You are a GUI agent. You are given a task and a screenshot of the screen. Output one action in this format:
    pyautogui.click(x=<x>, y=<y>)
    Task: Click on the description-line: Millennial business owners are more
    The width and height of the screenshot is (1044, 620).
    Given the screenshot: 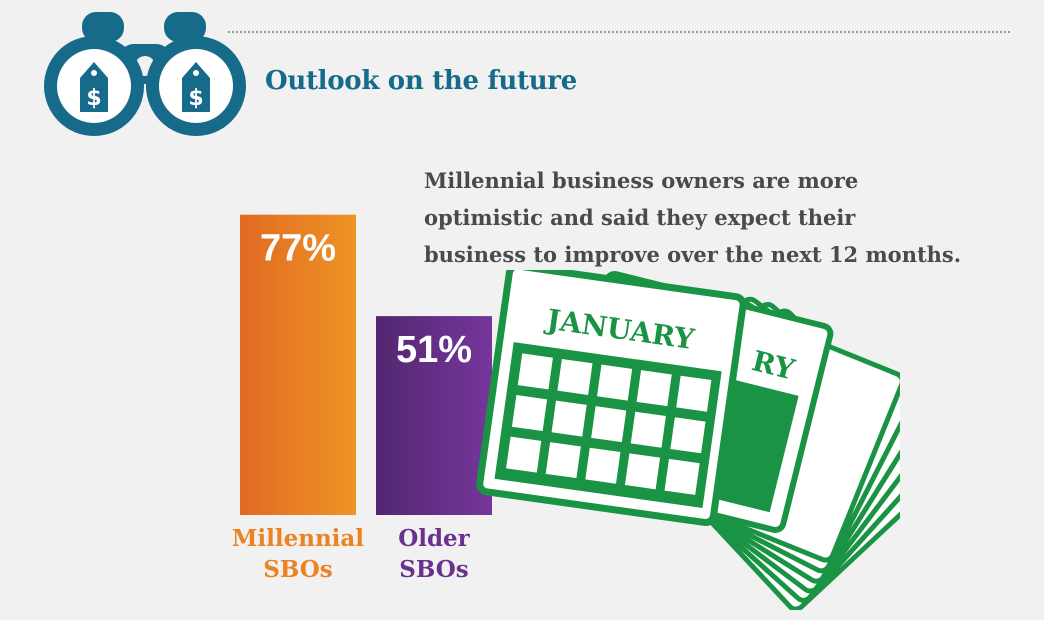 What is the action you would take?
    pyautogui.click(x=641, y=180)
    